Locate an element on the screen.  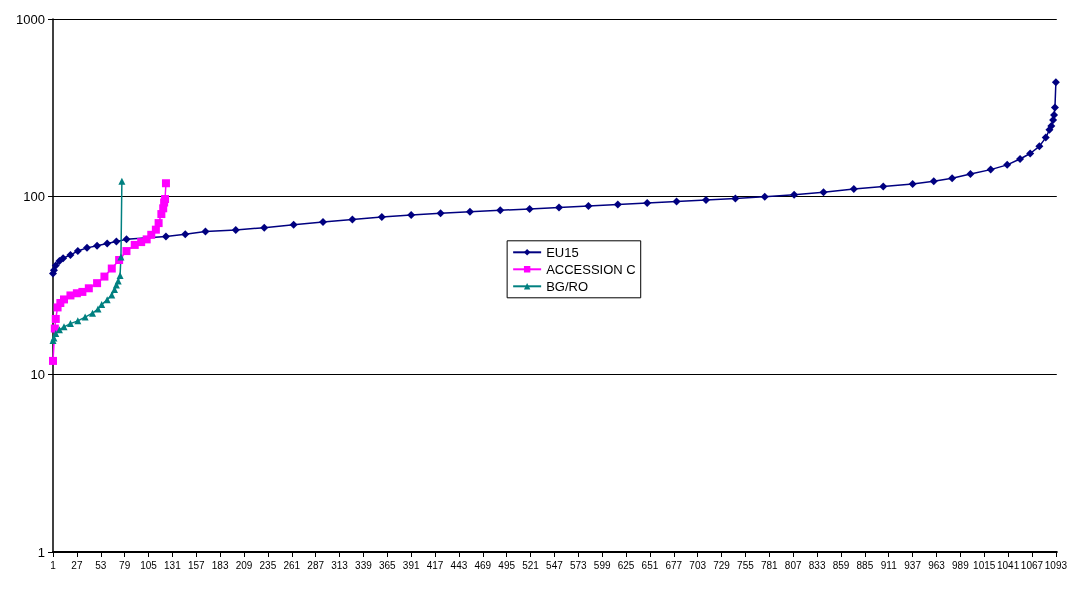
x-tick-label: 469 is located at coordinates (483, 565).